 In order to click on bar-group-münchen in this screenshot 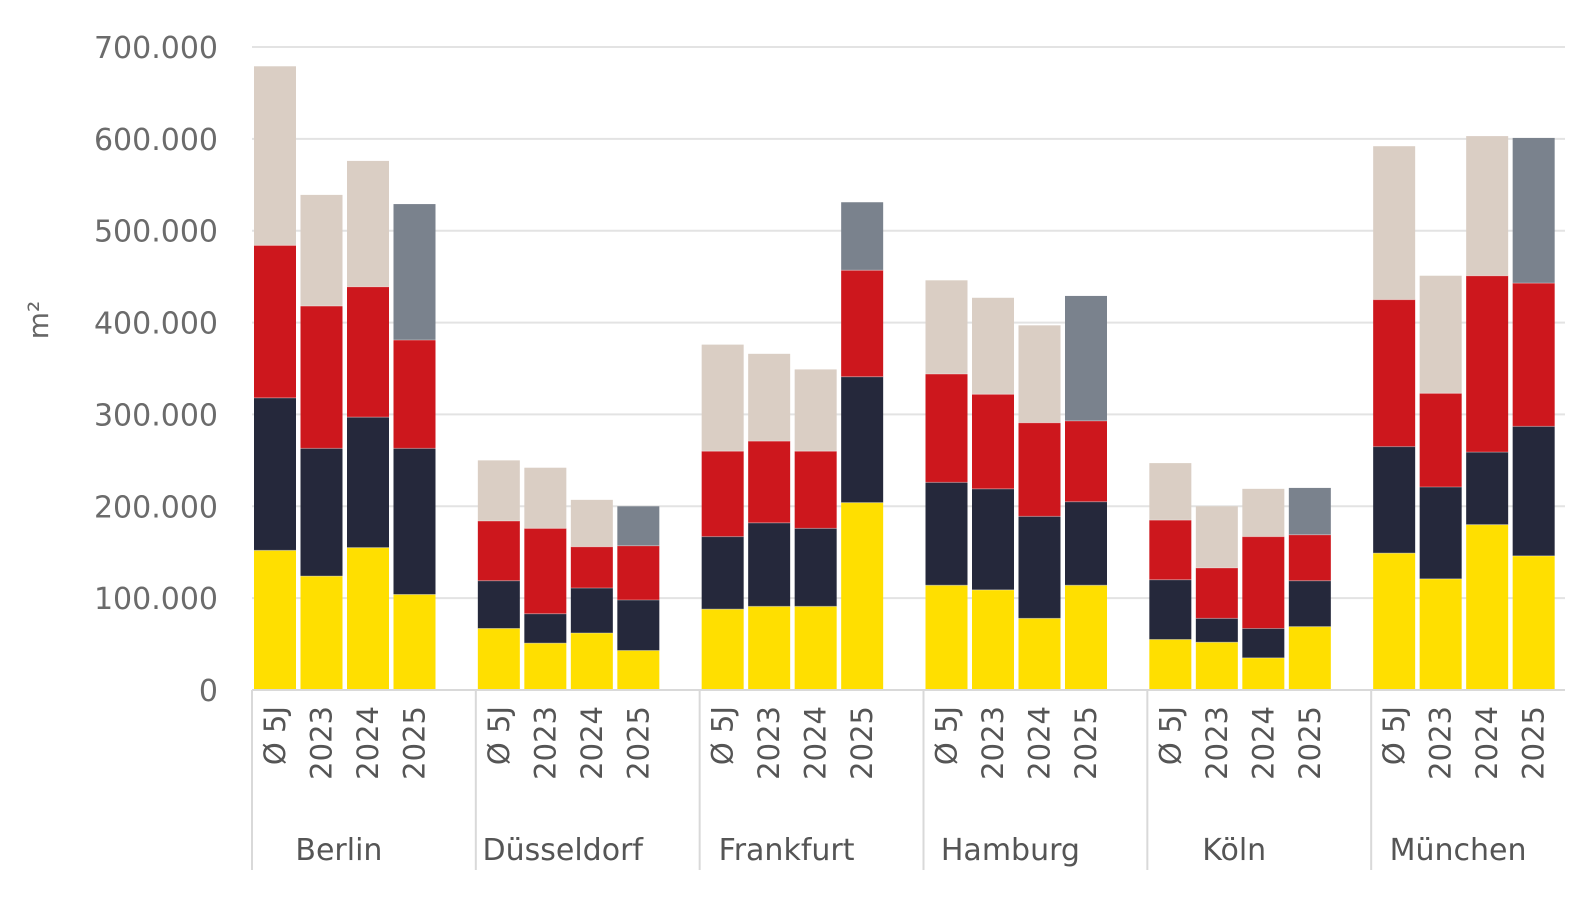, I will do `click(1464, 413)`.